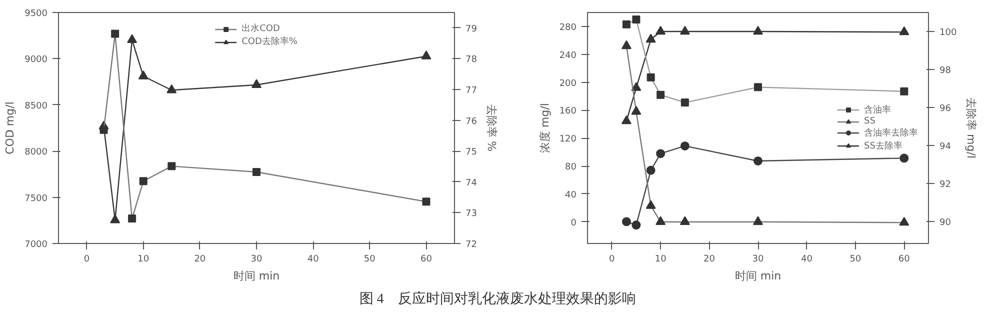 The height and width of the screenshot is (317, 985). What do you see at coordinates (497, 299) in the screenshot?
I see `caption: 图 4 反应时间对乳化液废水处理效果的影响` at bounding box center [497, 299].